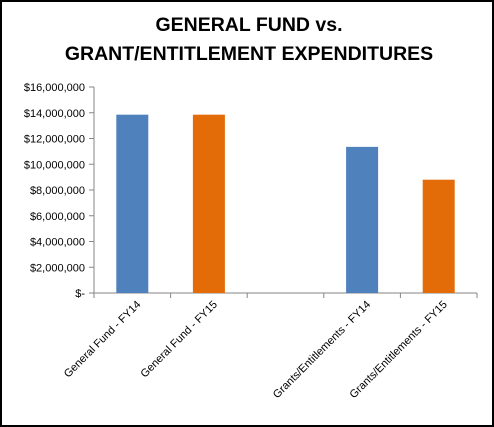 This screenshot has height=427, width=494. Describe the element at coordinates (80, 294) in the screenshot. I see `y-tick-label: $-` at that location.